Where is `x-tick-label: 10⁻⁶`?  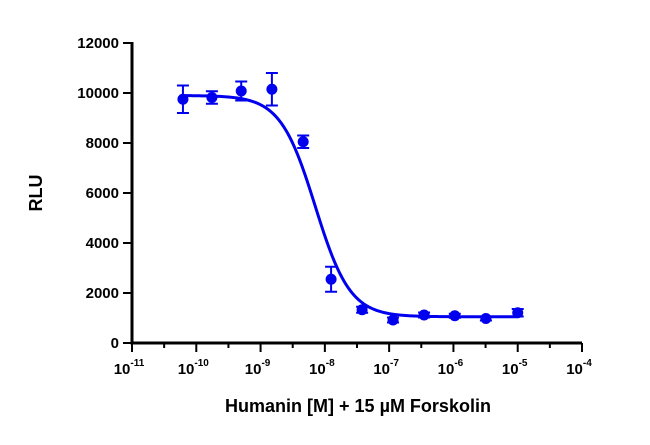 x-tick-label: 10⁻⁶ is located at coordinates (451, 368).